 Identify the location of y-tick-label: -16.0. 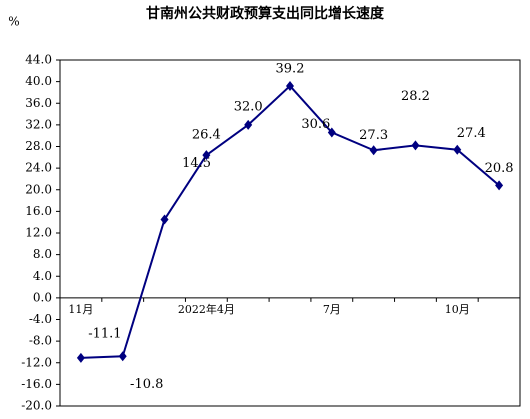
(36, 384).